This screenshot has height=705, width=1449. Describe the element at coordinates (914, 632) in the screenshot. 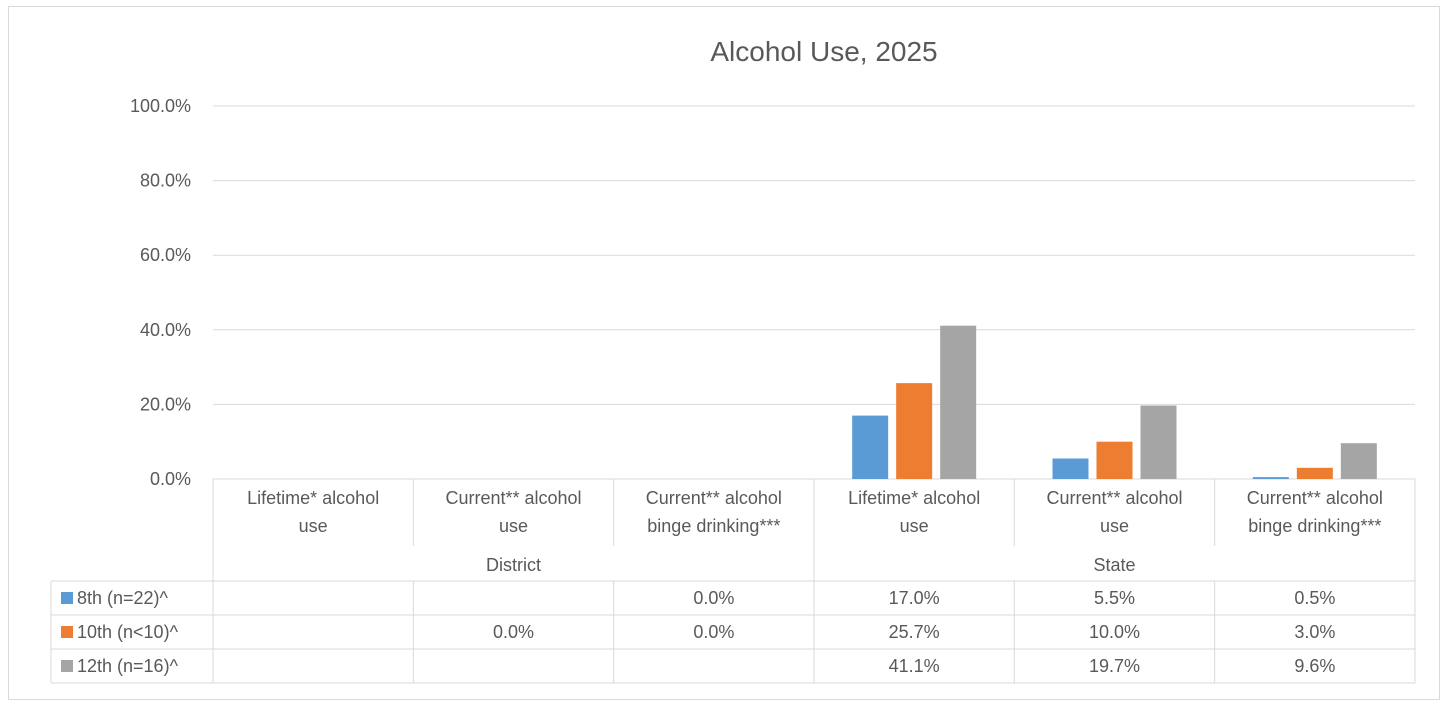

I see `data-table-cell: 25.7%` at that location.